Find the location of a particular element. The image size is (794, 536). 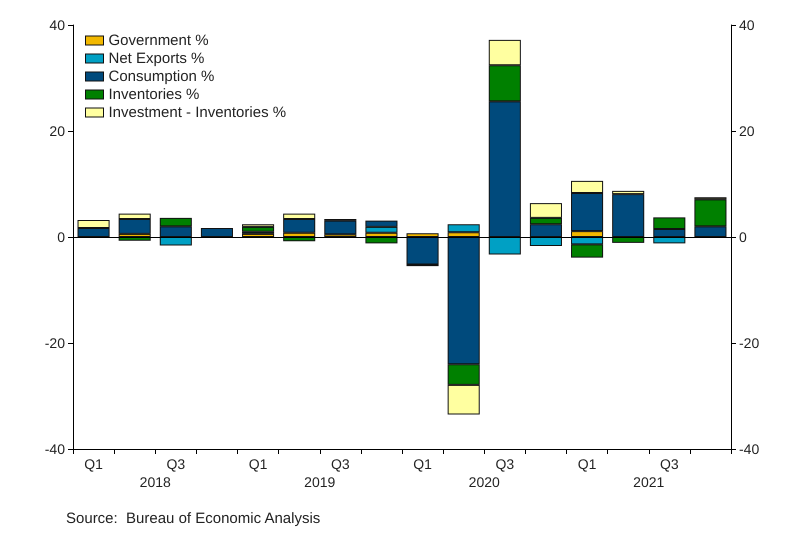

y-tick-label: 40 is located at coordinates (57, 25).